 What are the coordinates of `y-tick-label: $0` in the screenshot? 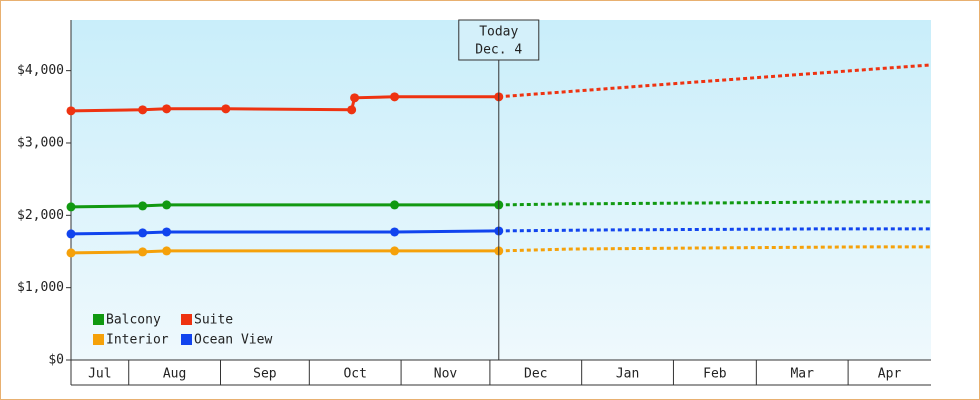 It's located at (56, 360).